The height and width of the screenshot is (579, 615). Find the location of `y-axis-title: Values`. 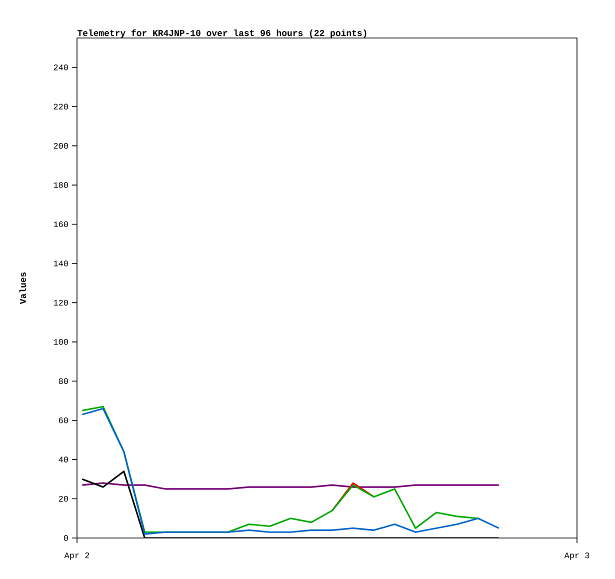

y-axis-title: Values is located at coordinates (22, 288).